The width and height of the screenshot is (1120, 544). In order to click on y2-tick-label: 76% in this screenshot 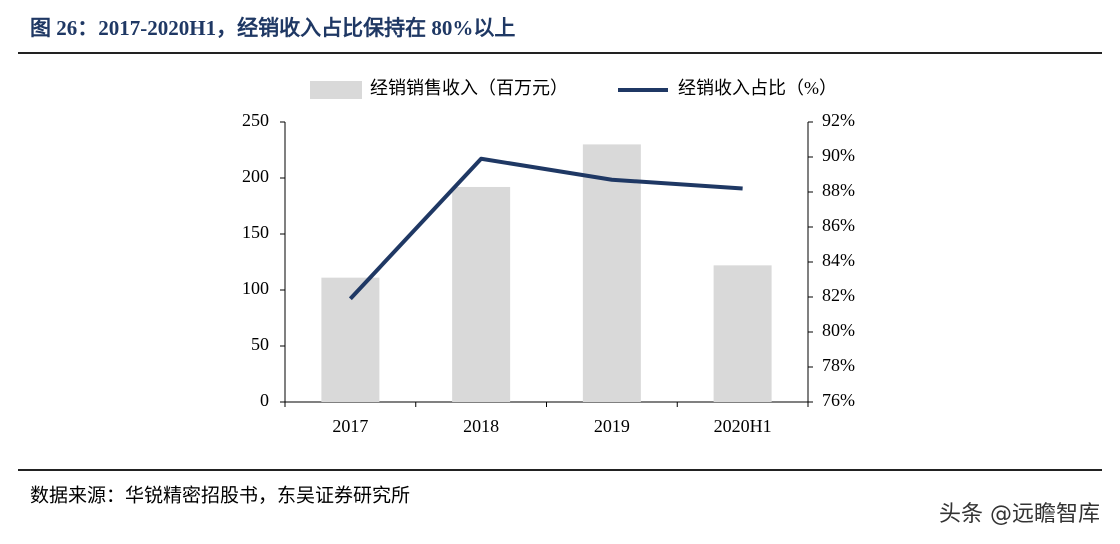, I will do `click(838, 400)`.